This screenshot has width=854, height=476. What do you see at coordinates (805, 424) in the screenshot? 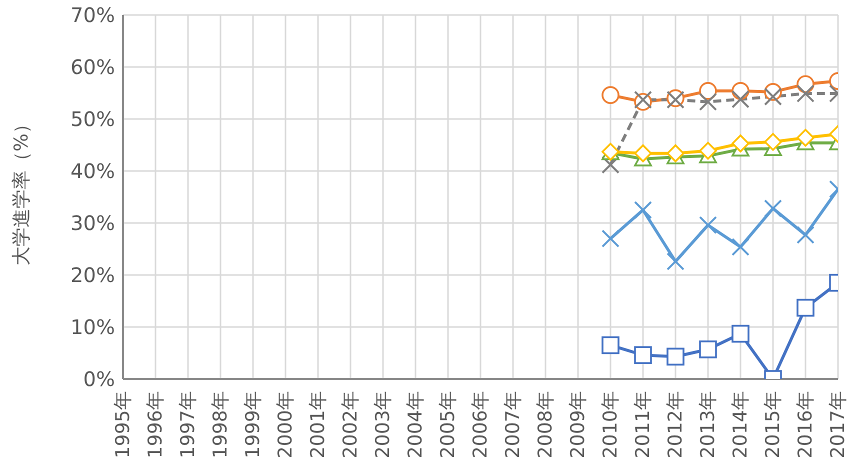
I see `x-tick-label: 2016年` at bounding box center [805, 424].